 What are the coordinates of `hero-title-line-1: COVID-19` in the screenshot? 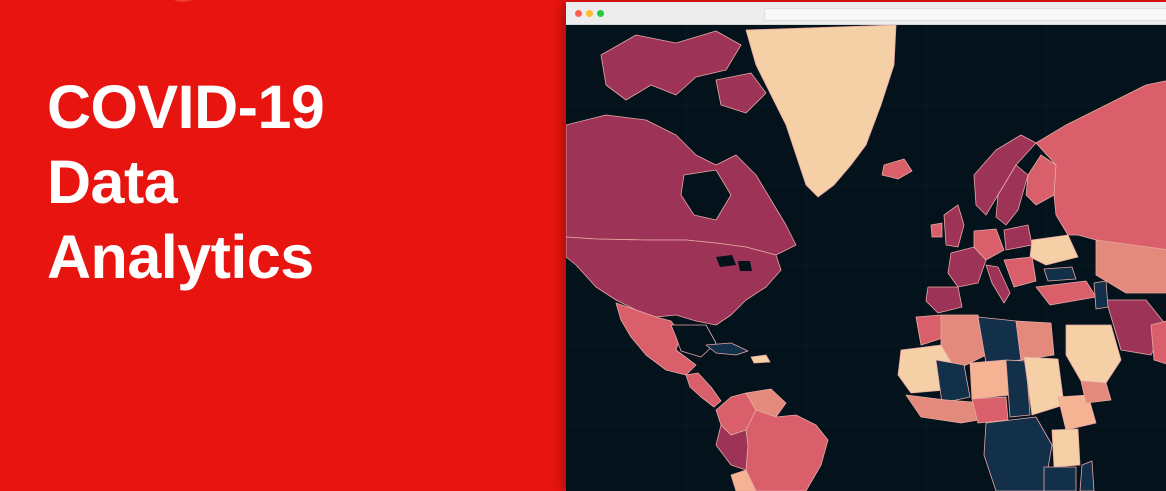 It's located at (186, 107).